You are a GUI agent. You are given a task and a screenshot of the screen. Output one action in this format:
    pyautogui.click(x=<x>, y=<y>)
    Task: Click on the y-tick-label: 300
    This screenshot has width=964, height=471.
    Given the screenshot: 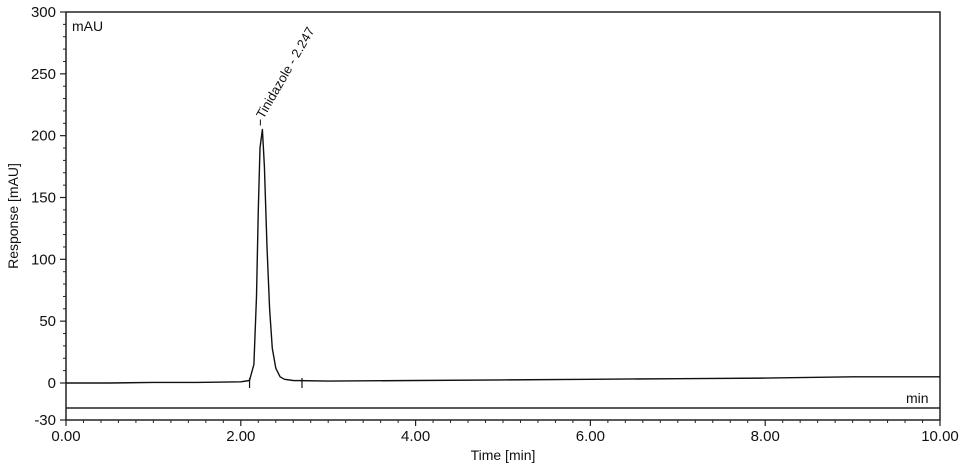 What is the action you would take?
    pyautogui.click(x=43, y=12)
    